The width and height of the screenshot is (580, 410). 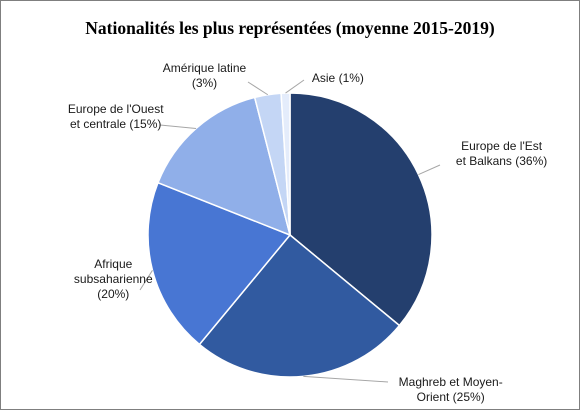 What do you see at coordinates (451, 389) in the screenshot?
I see `slice-label: Maghreb et Moyen-Orient (25%)` at bounding box center [451, 389].